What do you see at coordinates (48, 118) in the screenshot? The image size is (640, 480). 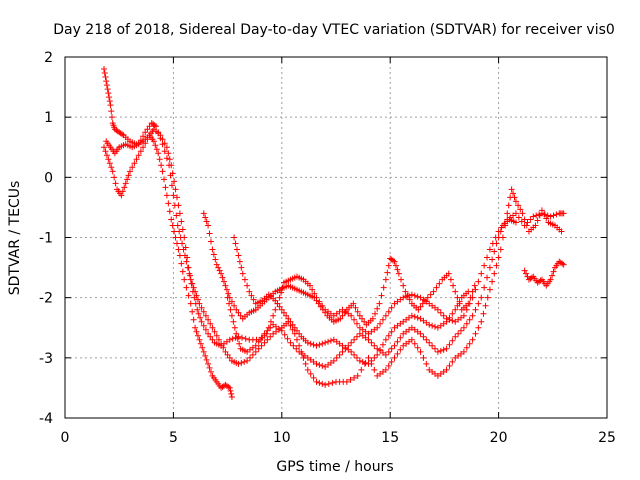 I see `y-tick-label: 1` at bounding box center [48, 118].